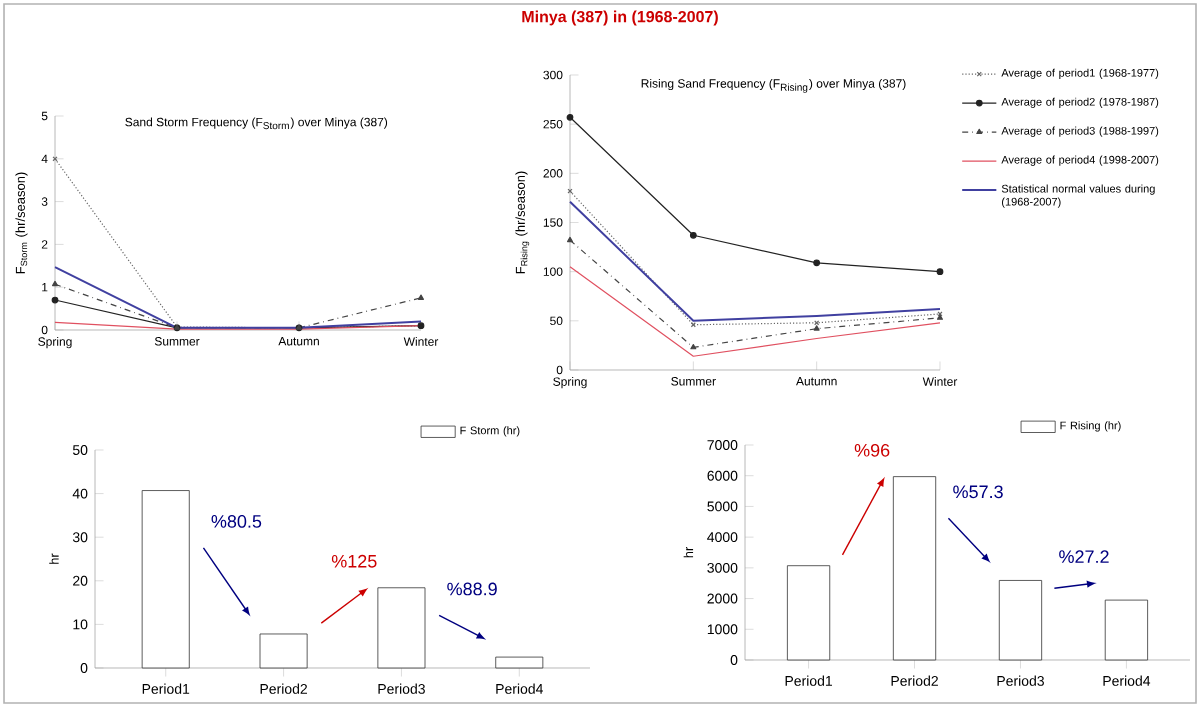 The width and height of the screenshot is (1200, 707). Describe the element at coordinates (21, 223) in the screenshot. I see `y-axis-title: F$_{Storm}$ (hr/season)` at that location.